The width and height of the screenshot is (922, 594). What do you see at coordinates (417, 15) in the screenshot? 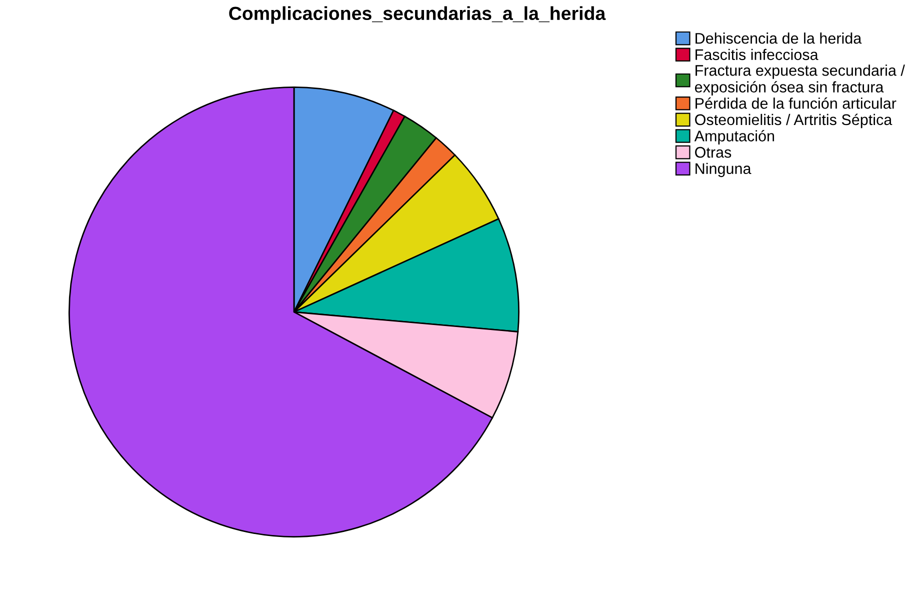
I see `chart-title: Complicaciones_secundarias_a_la_herida` at bounding box center [417, 15].